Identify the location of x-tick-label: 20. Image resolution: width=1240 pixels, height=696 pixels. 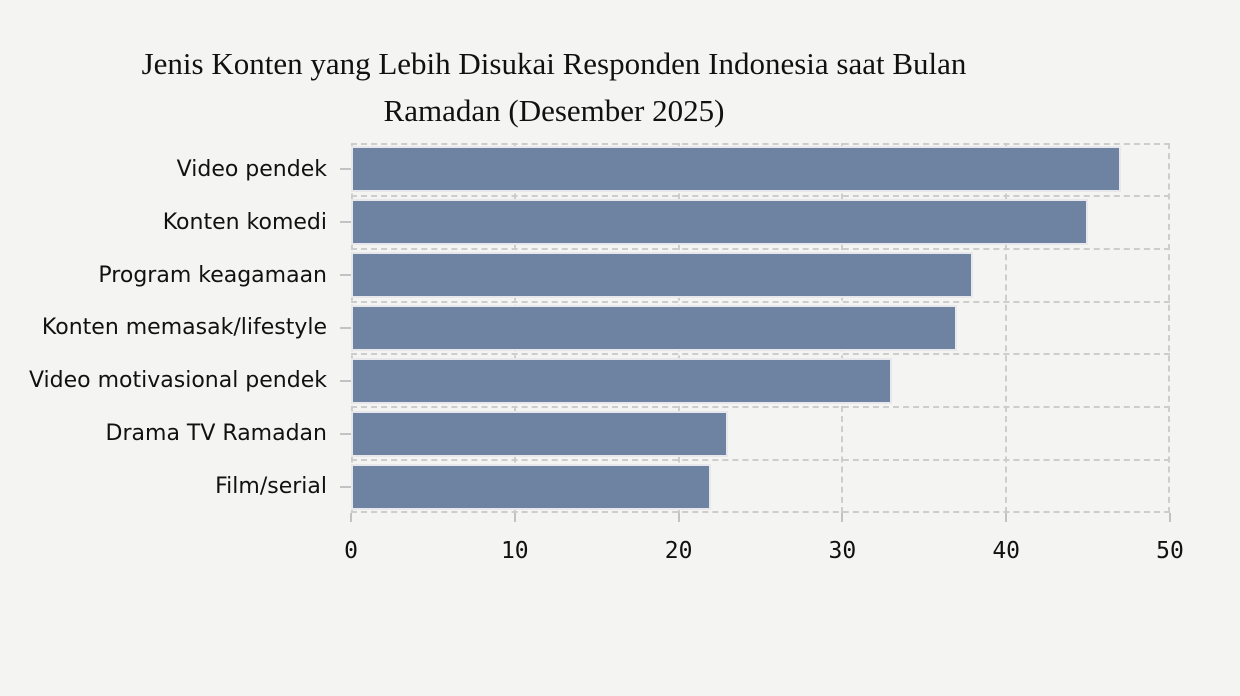
(678, 551).